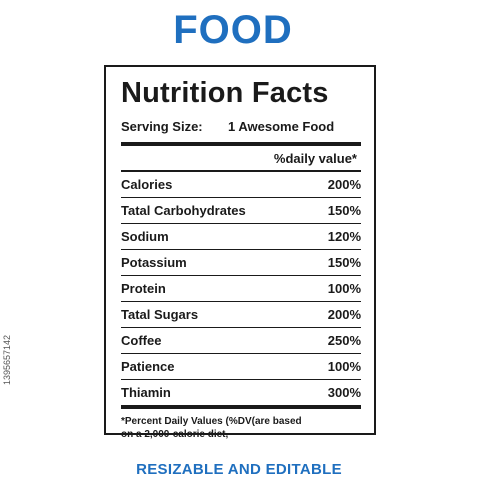 This screenshot has height=500, width=500. What do you see at coordinates (160, 314) in the screenshot?
I see `nutrient-name: Tatal Sugars` at bounding box center [160, 314].